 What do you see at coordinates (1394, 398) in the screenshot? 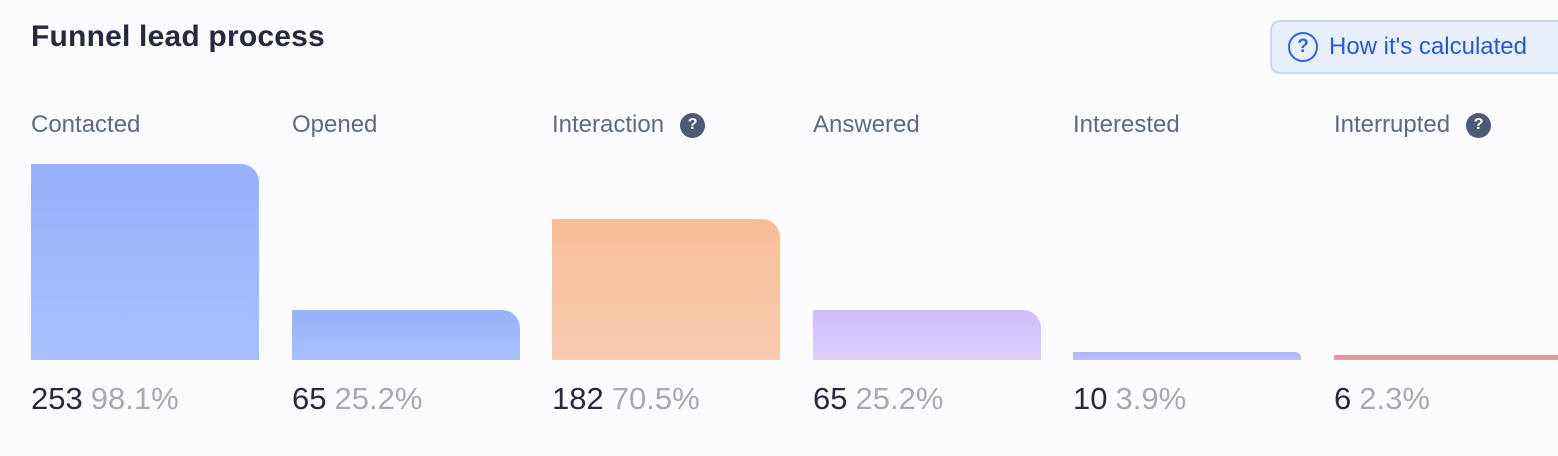
I see `value-percent: 2.3%` at bounding box center [1394, 398].